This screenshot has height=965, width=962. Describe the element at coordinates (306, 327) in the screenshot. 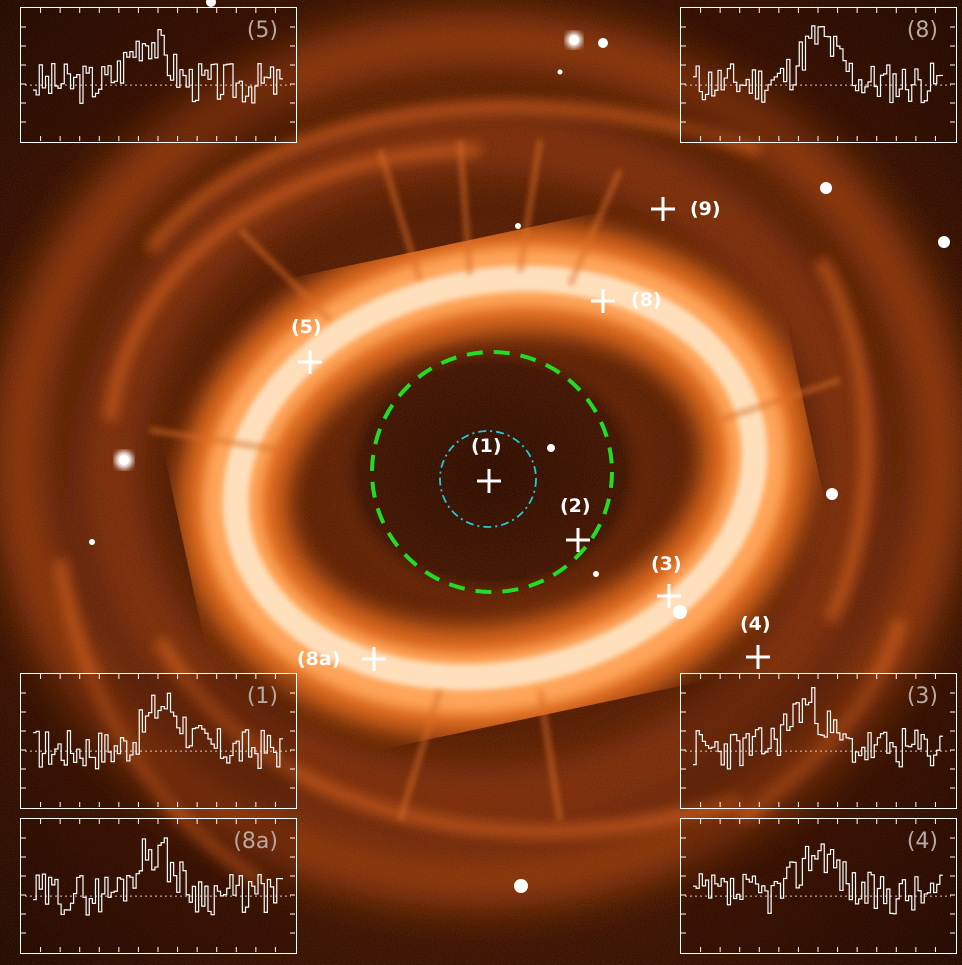

I see `marker-label-5: (5)` at that location.